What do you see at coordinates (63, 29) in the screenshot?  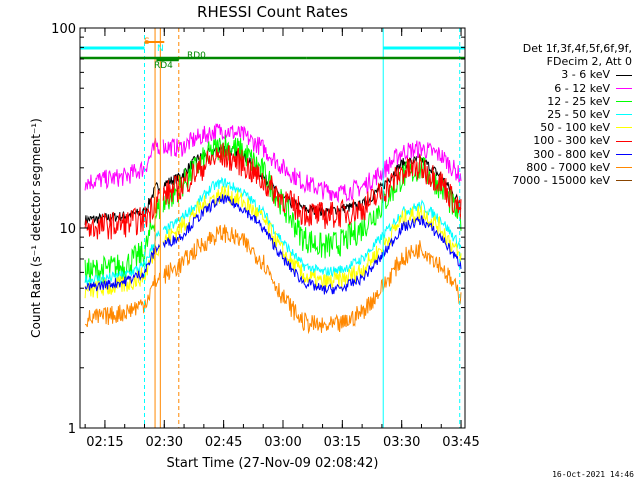 I see `y-tick-label-3: 100` at bounding box center [63, 29].